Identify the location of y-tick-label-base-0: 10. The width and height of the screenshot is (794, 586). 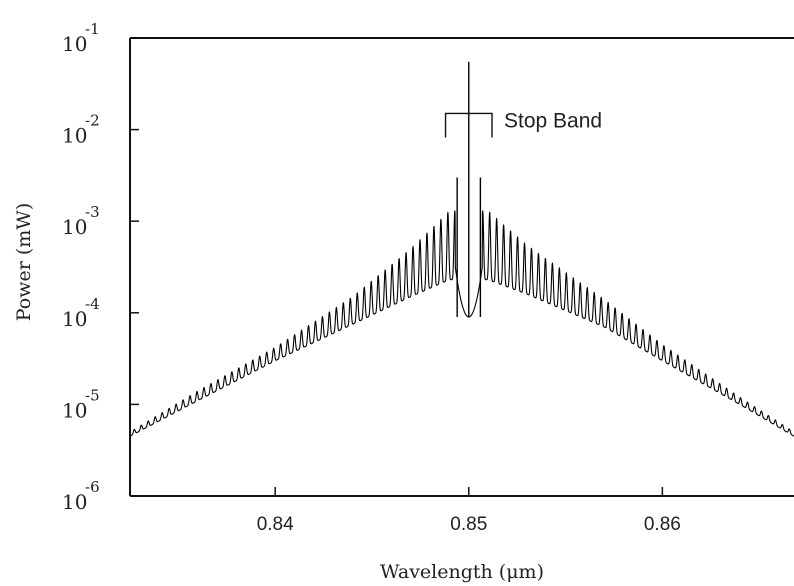
(74, 44).